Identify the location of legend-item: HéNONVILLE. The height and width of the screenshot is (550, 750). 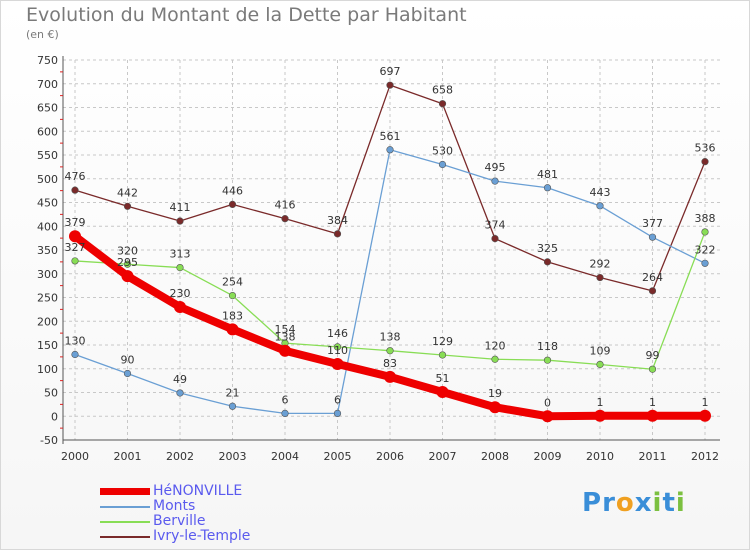
(175, 491).